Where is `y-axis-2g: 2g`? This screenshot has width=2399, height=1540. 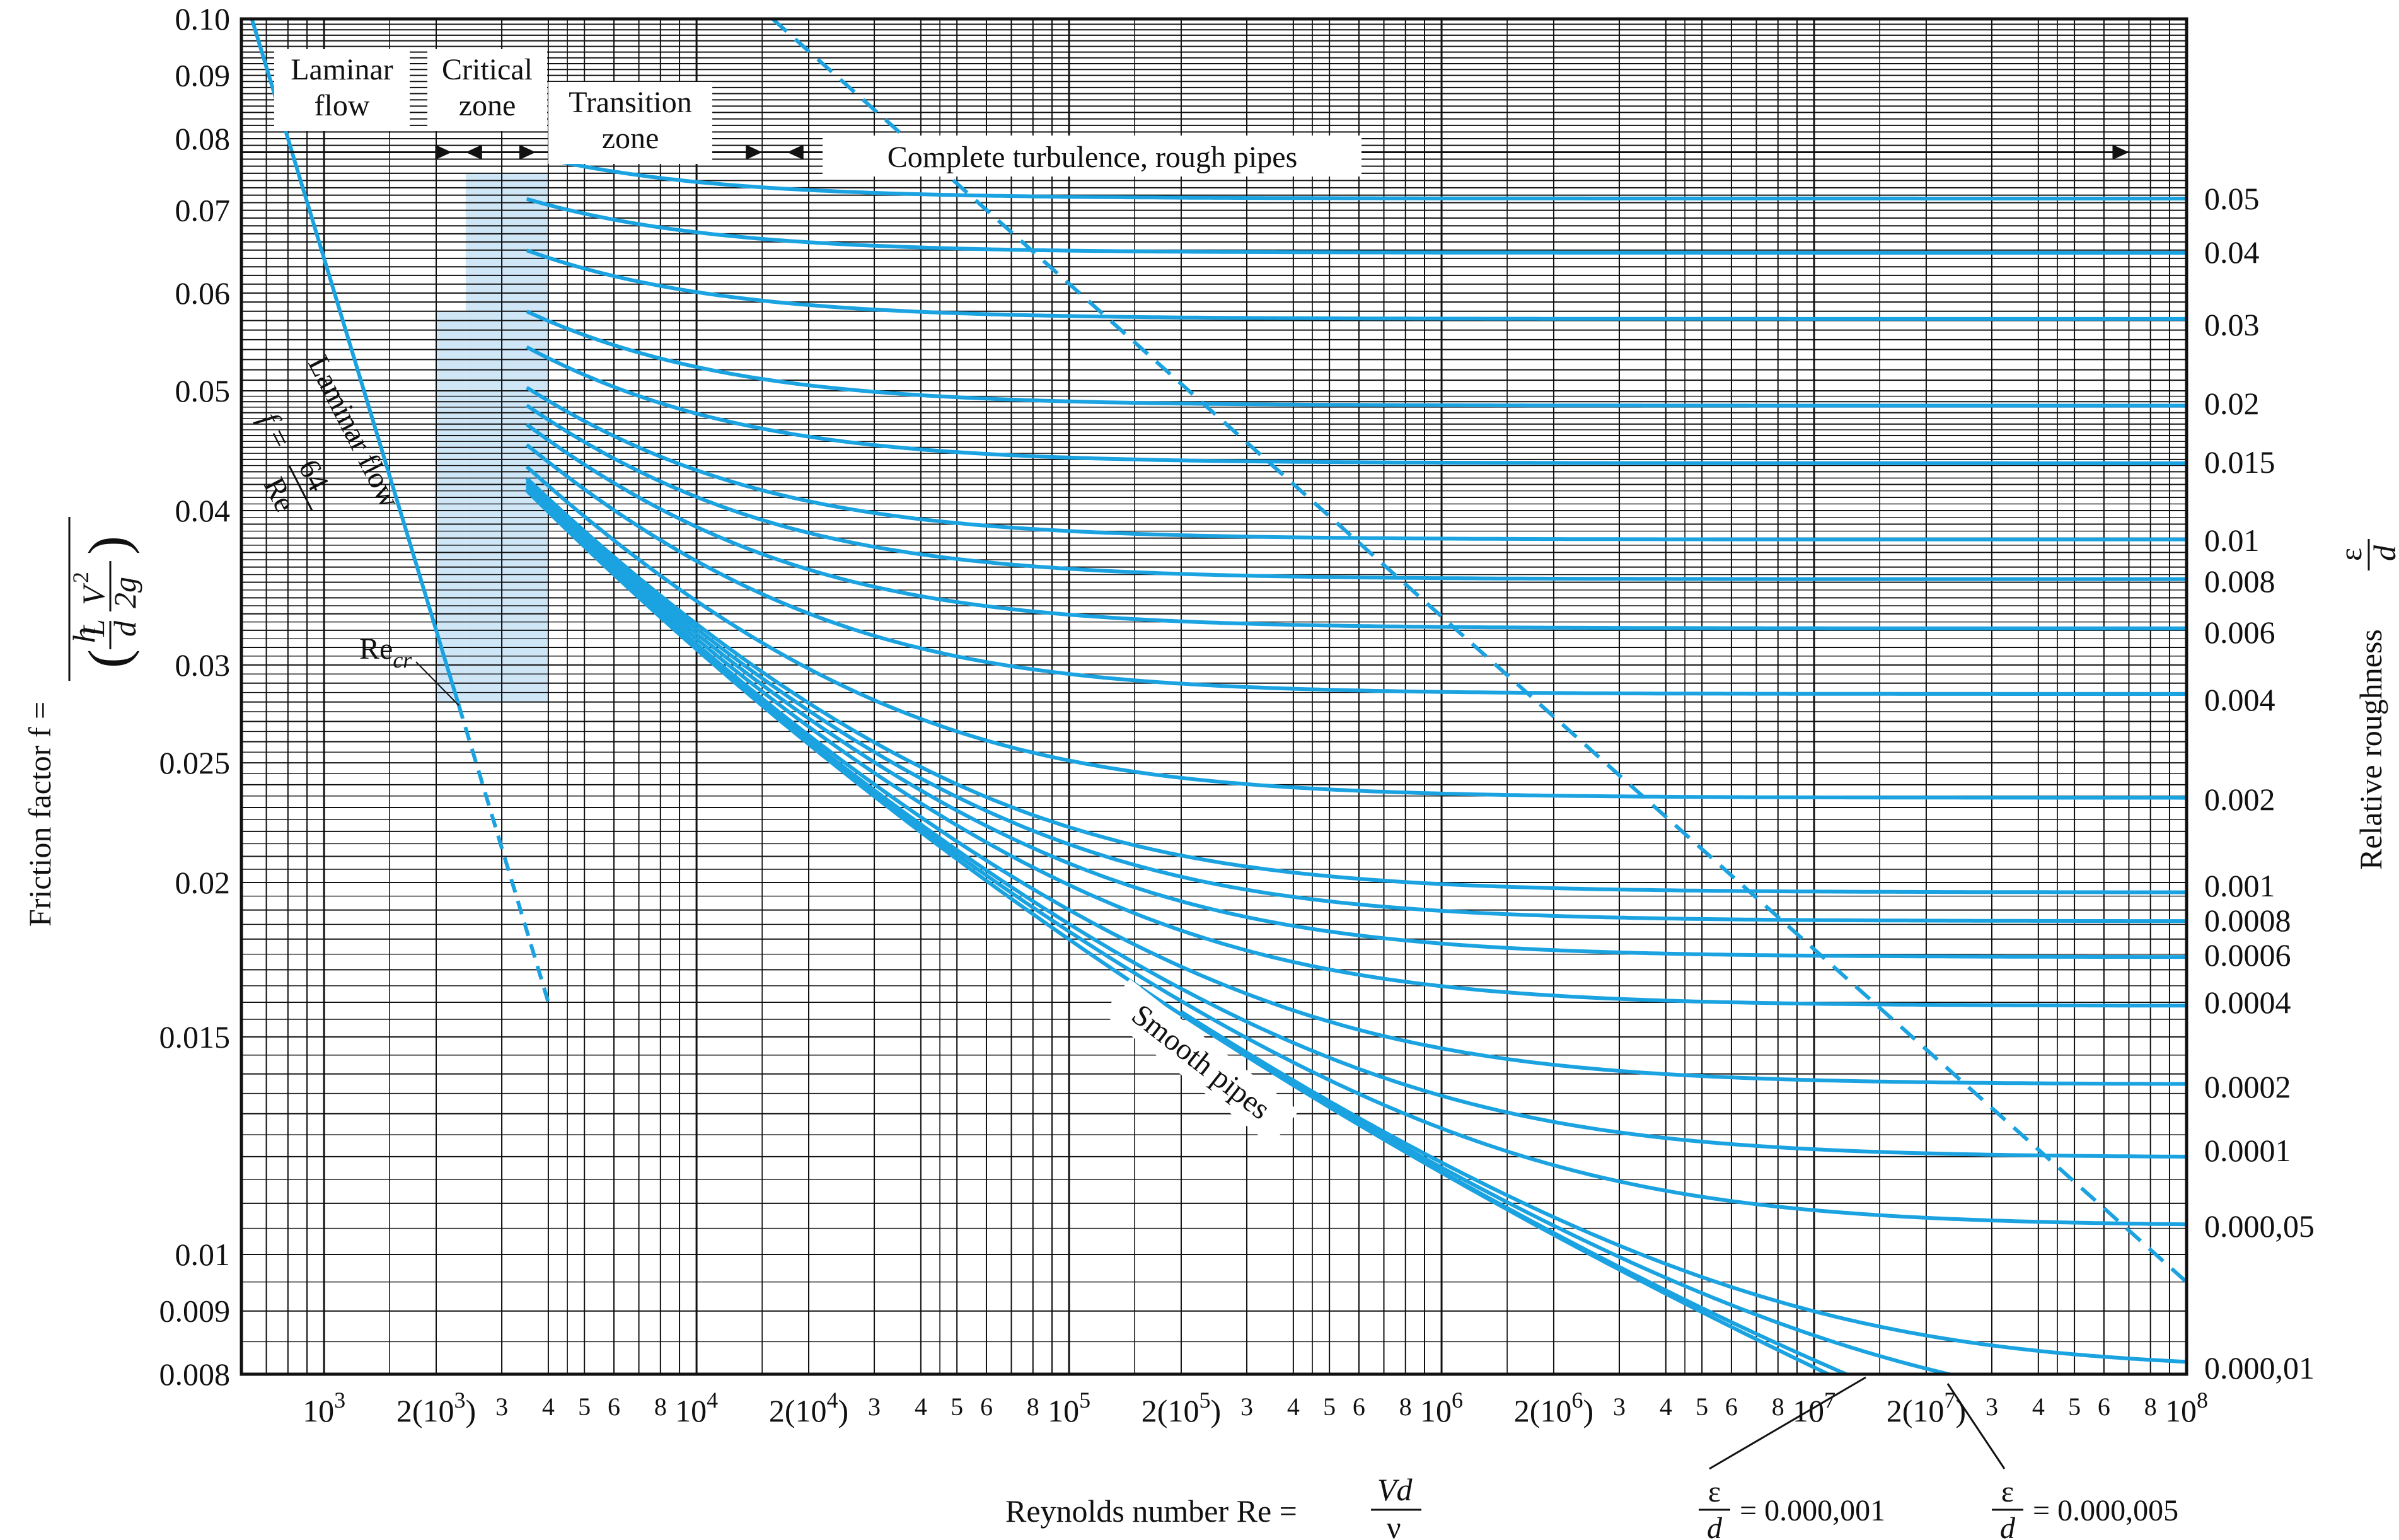 y-axis-2g: 2g is located at coordinates (124, 592).